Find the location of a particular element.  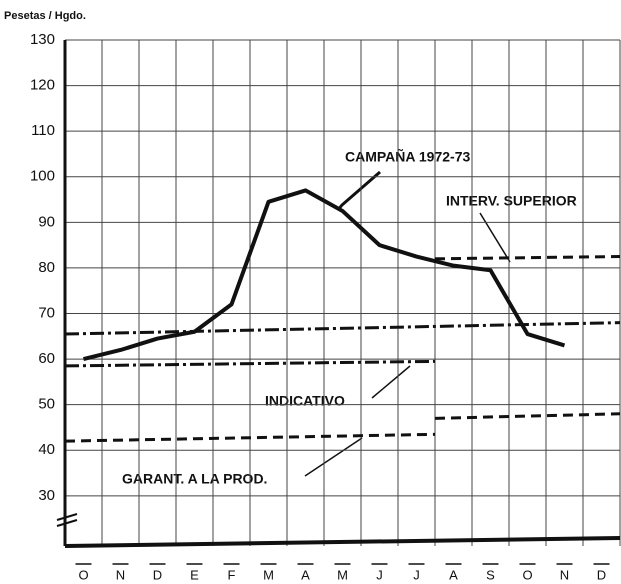

y-tick-label: 130 is located at coordinates (42, 39).